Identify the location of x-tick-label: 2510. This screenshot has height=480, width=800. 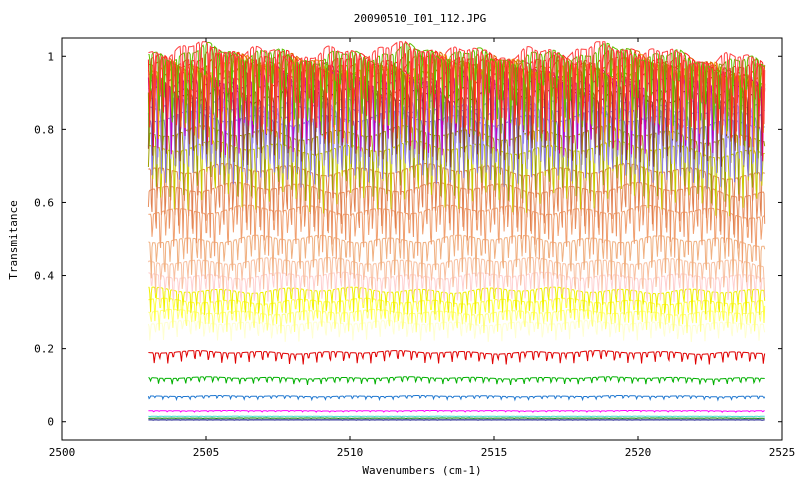
(350, 452).